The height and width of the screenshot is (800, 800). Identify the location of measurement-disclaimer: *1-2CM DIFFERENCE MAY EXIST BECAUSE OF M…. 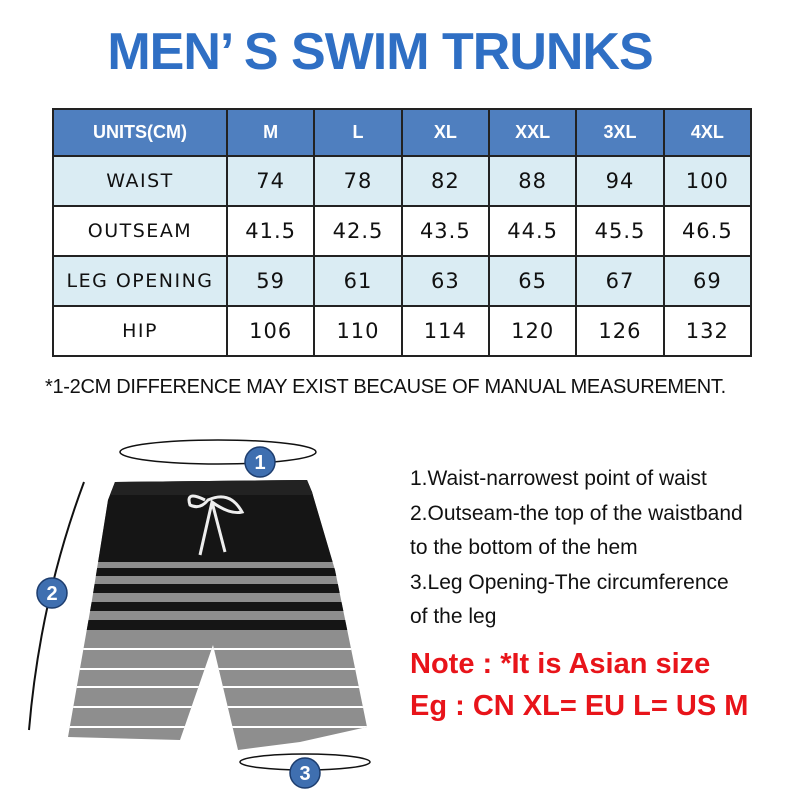
(385, 387).